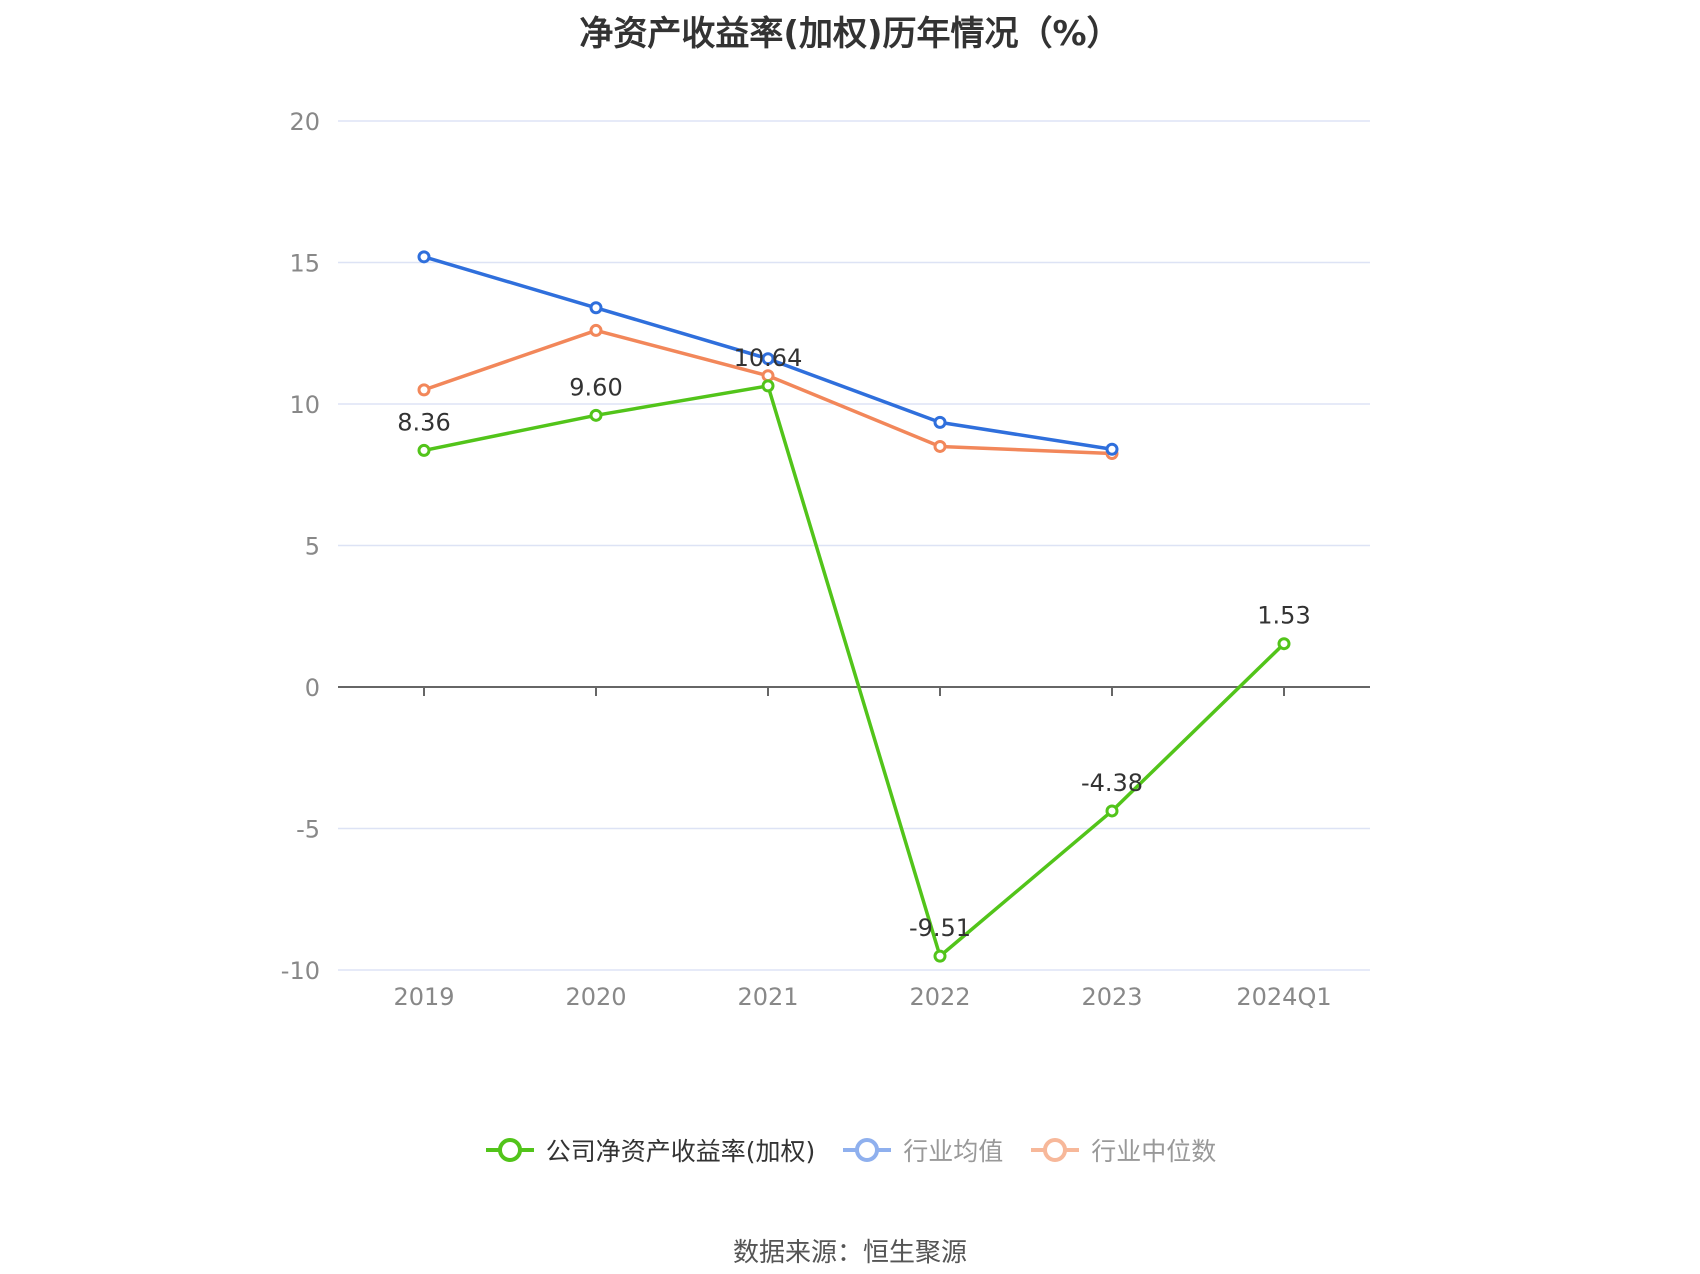  I want to click on x-tick-label: 2022, so click(939, 997).